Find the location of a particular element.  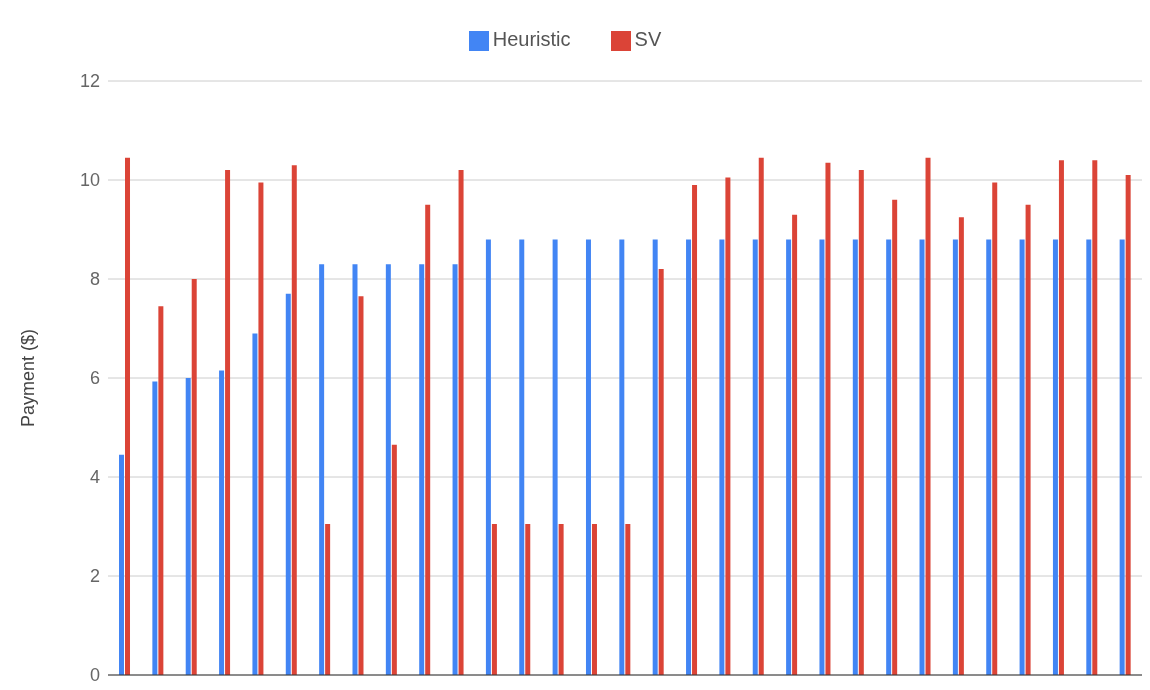

y-tick-label: 2 is located at coordinates (94, 576).